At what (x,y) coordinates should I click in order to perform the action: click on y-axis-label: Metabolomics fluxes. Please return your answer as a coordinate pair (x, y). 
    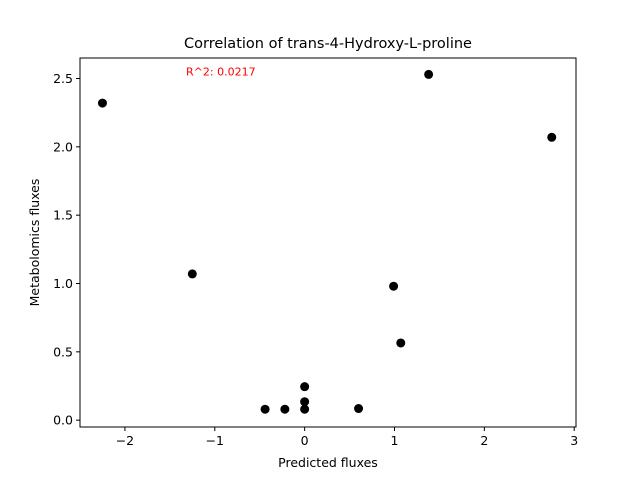
    Looking at the image, I should click on (34, 243).